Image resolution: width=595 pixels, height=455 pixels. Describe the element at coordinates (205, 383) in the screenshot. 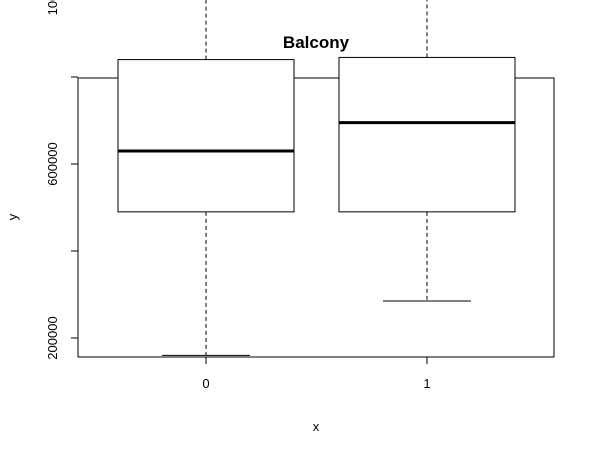

I see `x-tick-label: 0` at that location.